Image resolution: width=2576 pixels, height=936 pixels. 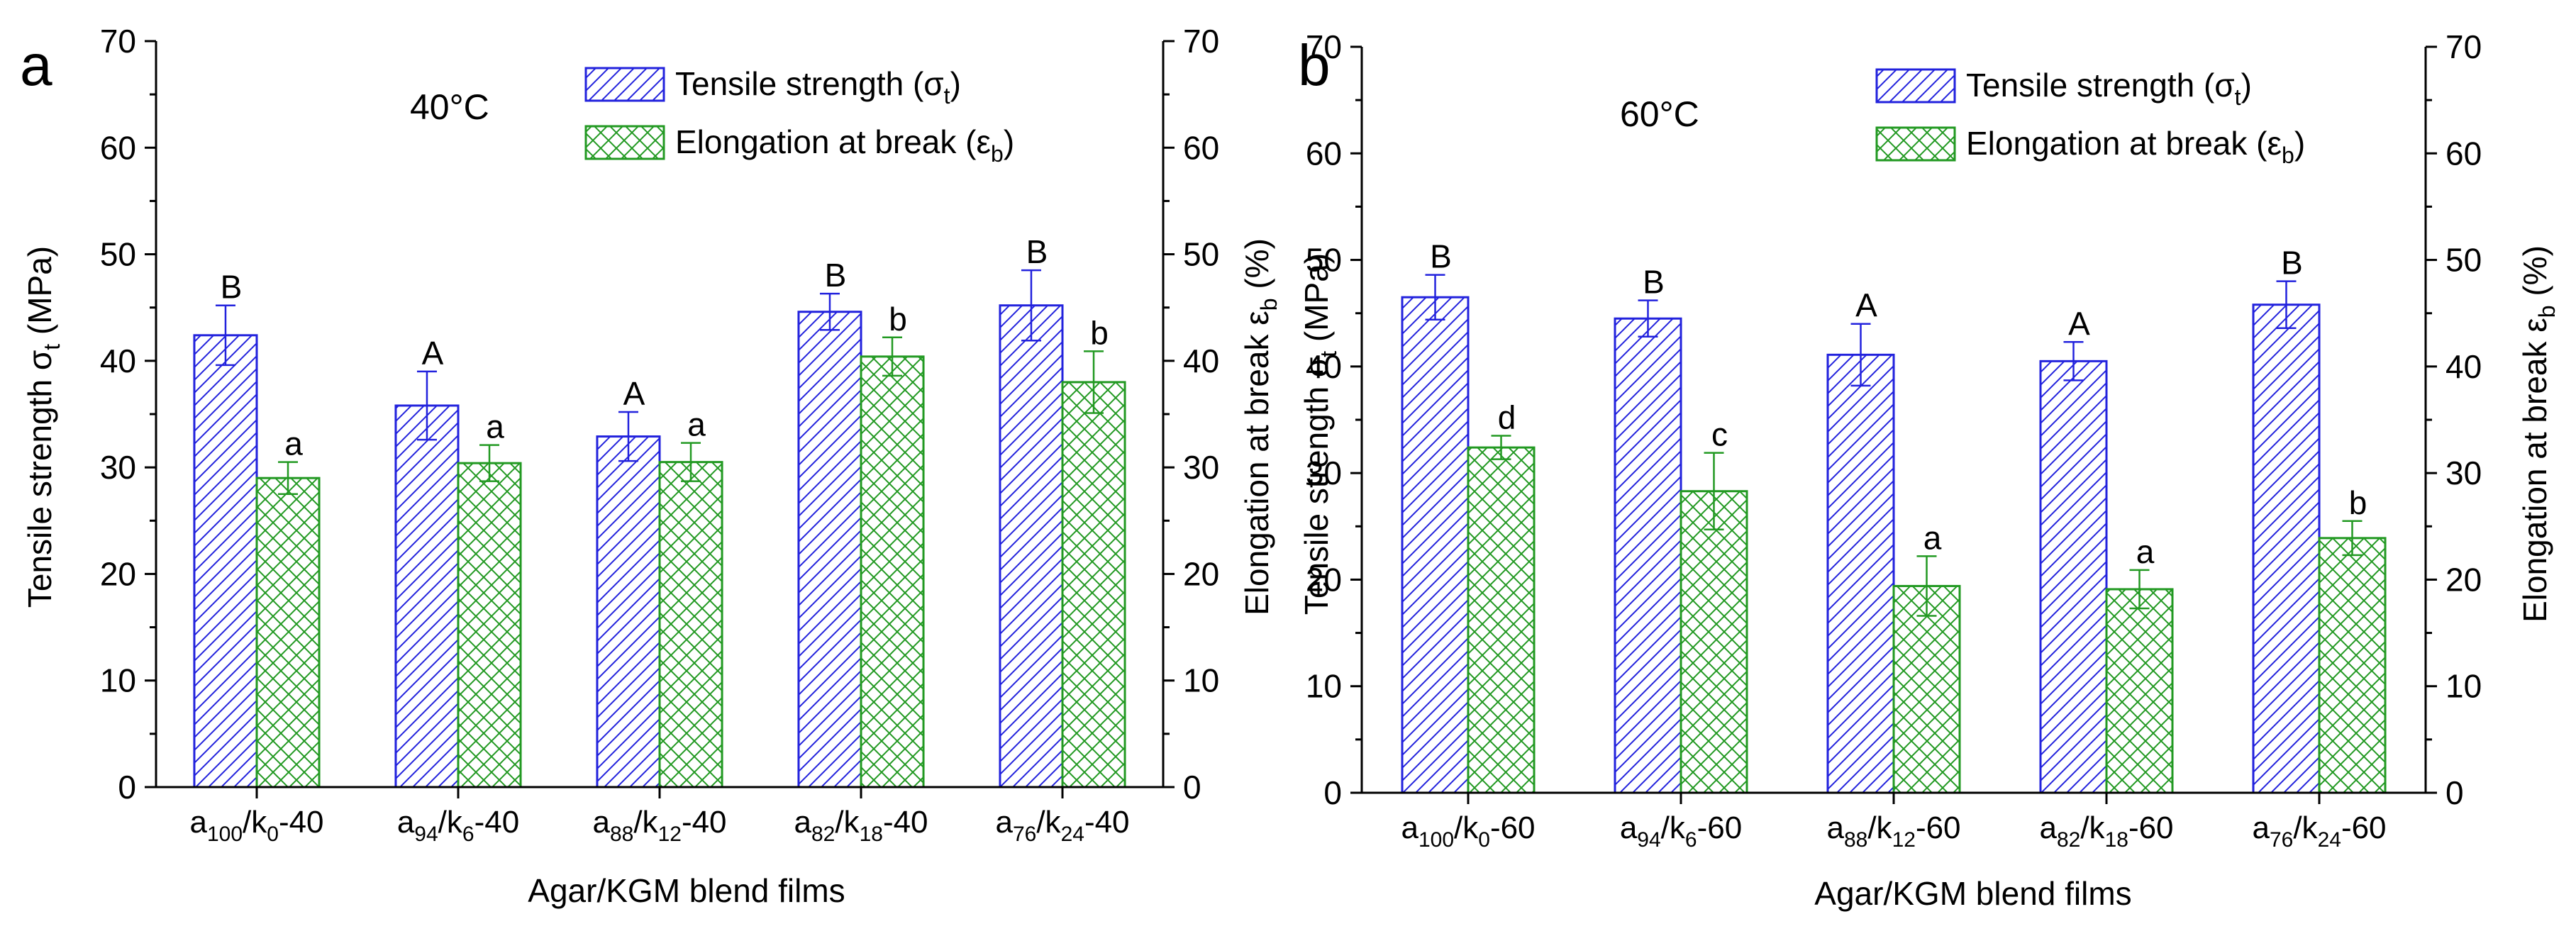 I want to click on y-tick-label-left-a-10: 10, so click(x=118, y=681).